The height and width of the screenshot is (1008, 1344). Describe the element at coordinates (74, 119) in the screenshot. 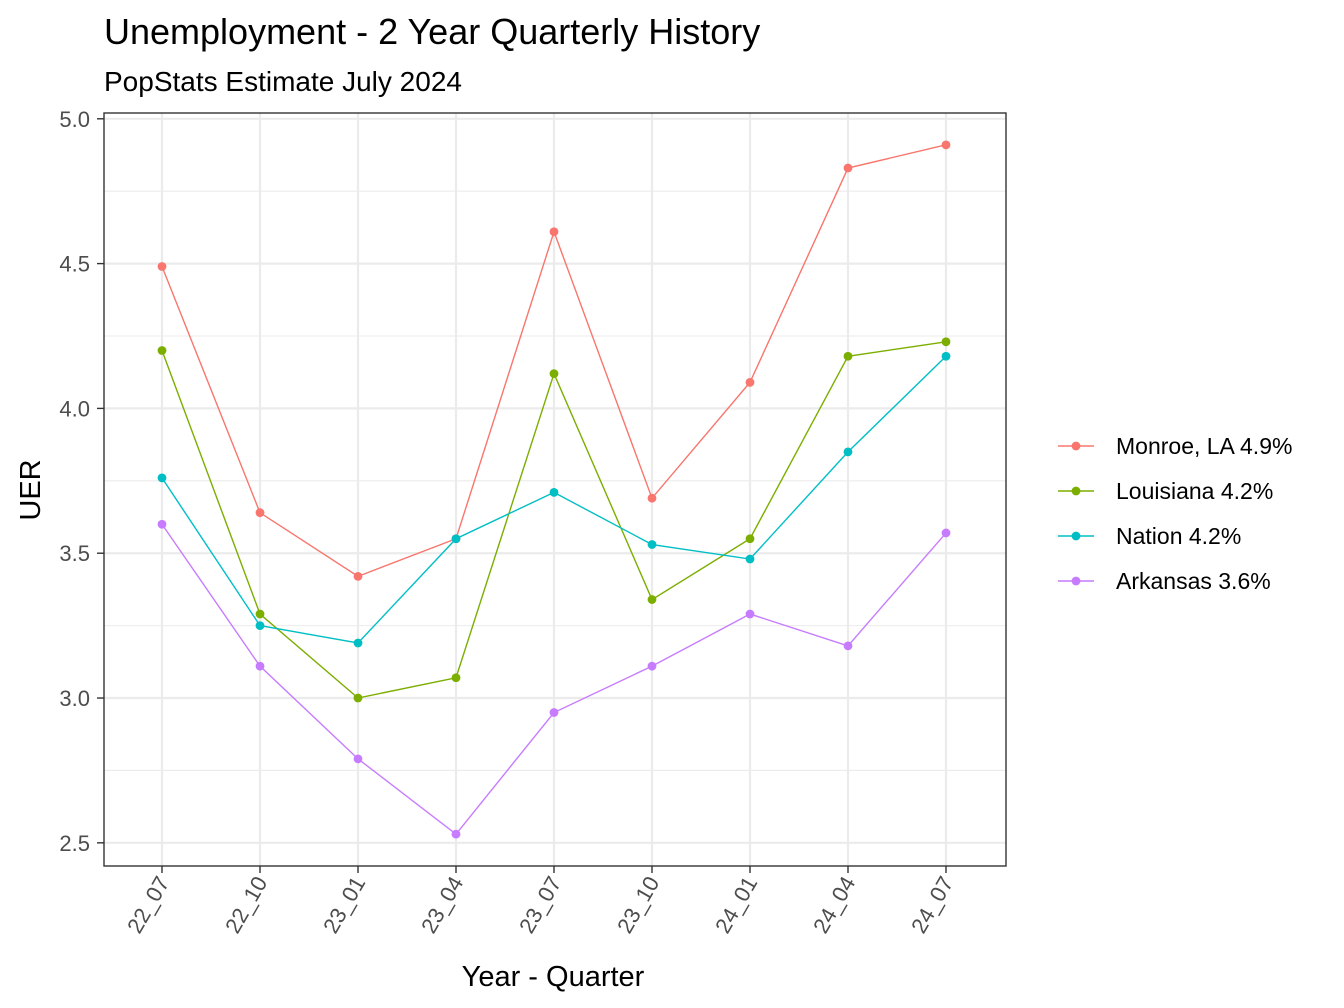

I see `y-tick-label: 5.0` at that location.